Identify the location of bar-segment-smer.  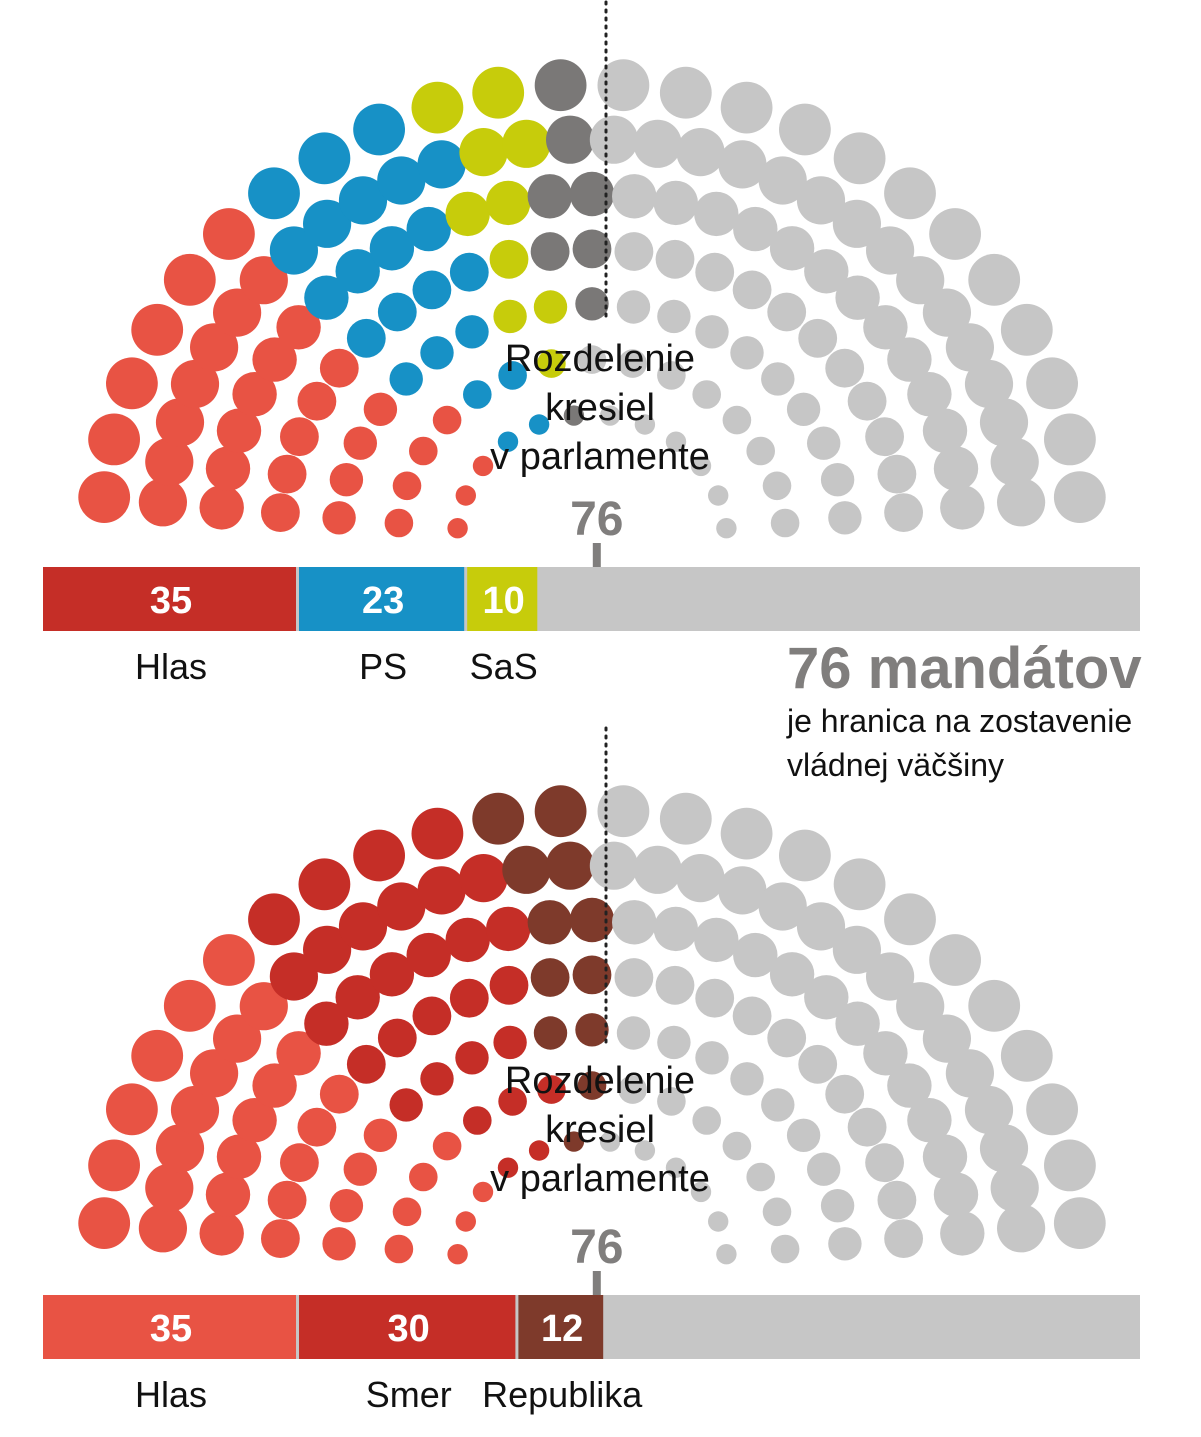
(407, 1327).